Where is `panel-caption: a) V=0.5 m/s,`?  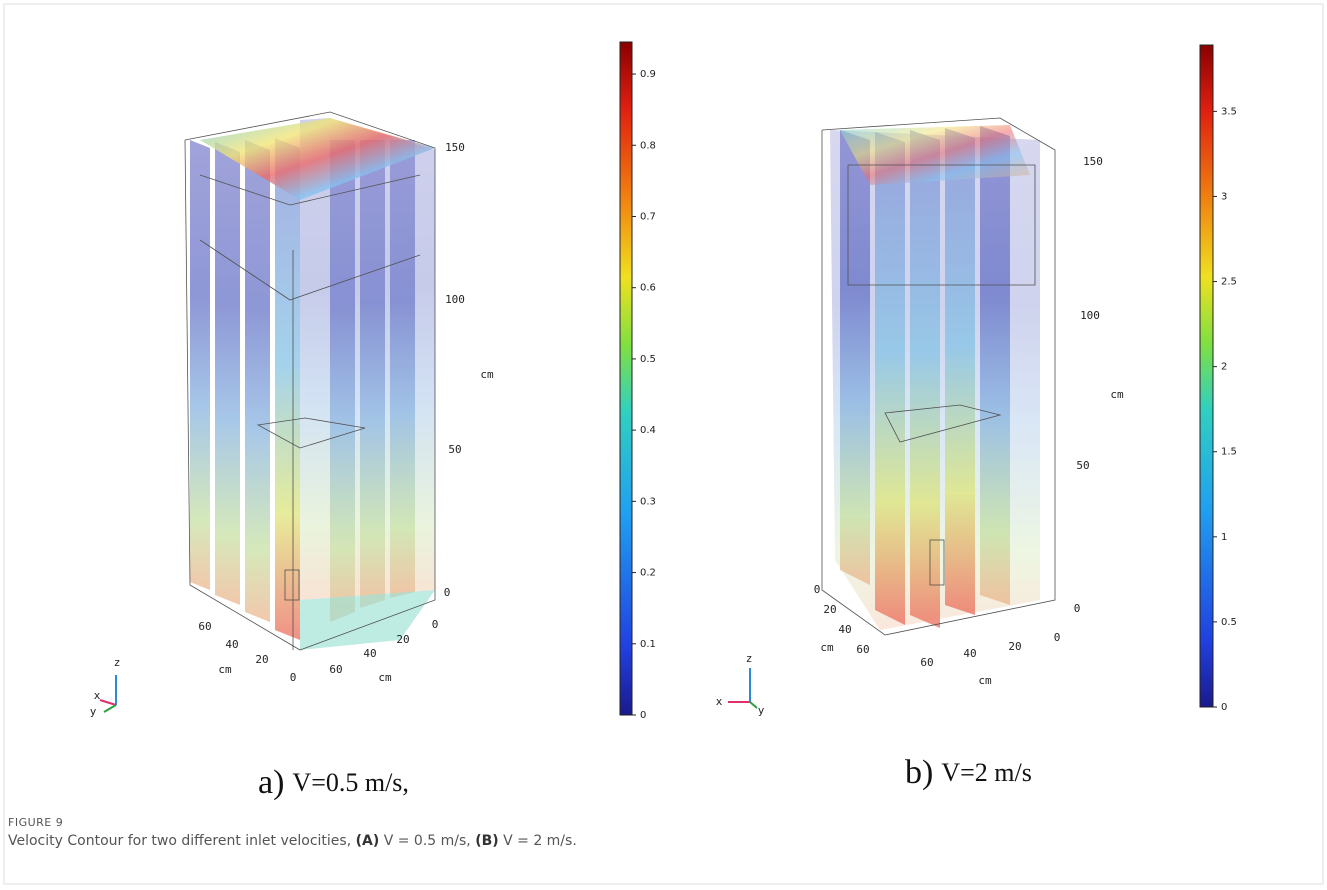 panel-caption: a) V=0.5 m/s, is located at coordinates (333, 782).